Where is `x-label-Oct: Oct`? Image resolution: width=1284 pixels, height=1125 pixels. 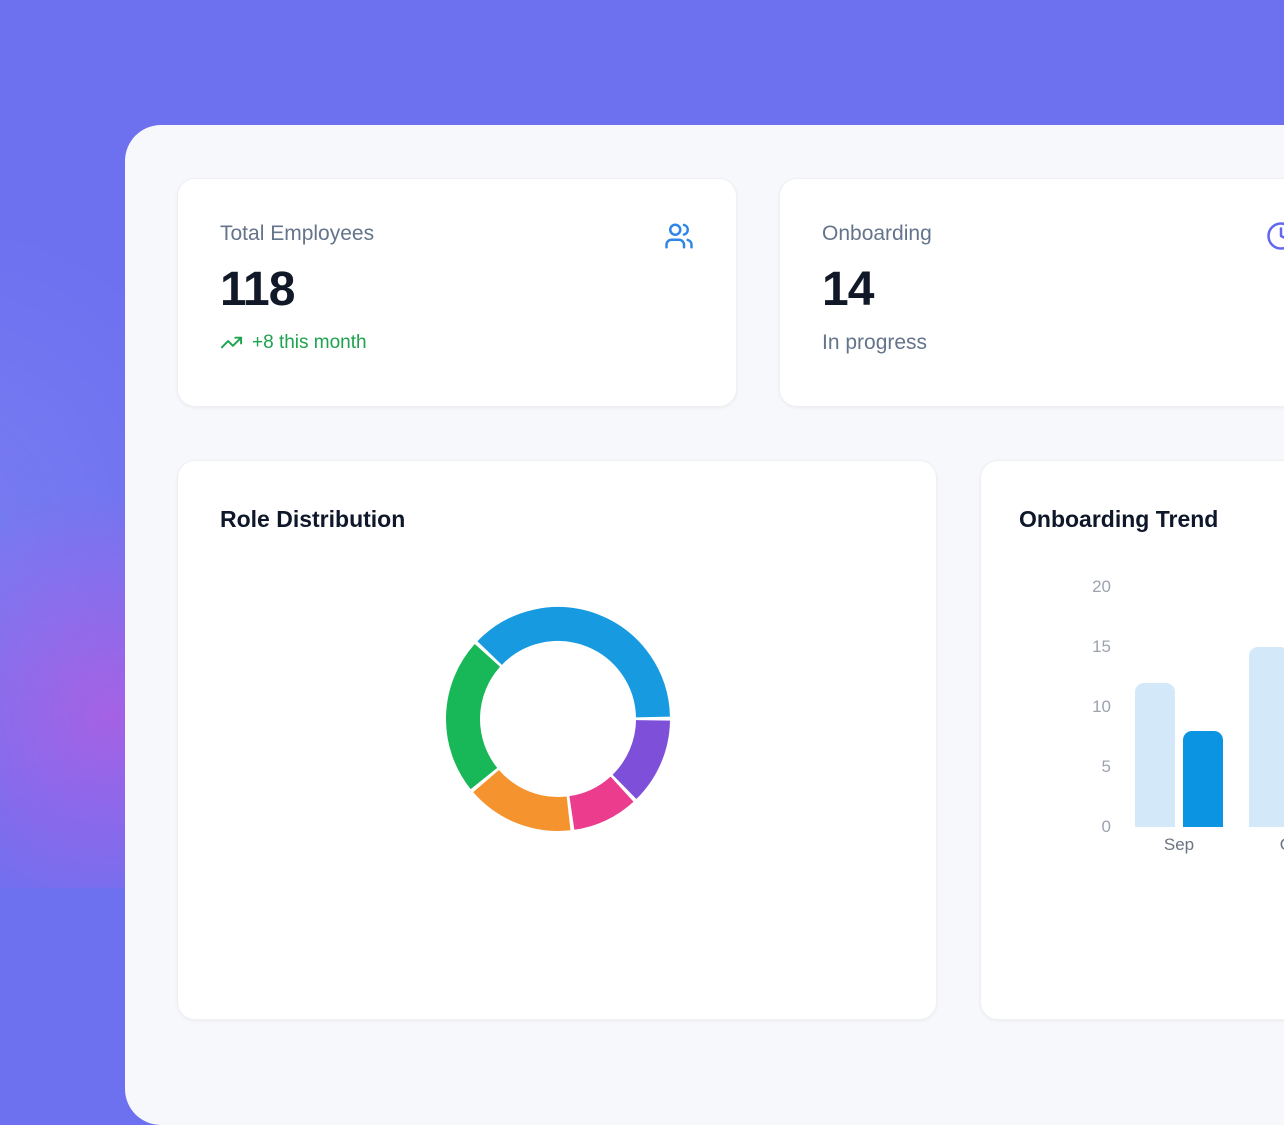
x-label-Oct: Oct is located at coordinates (1263, 845).